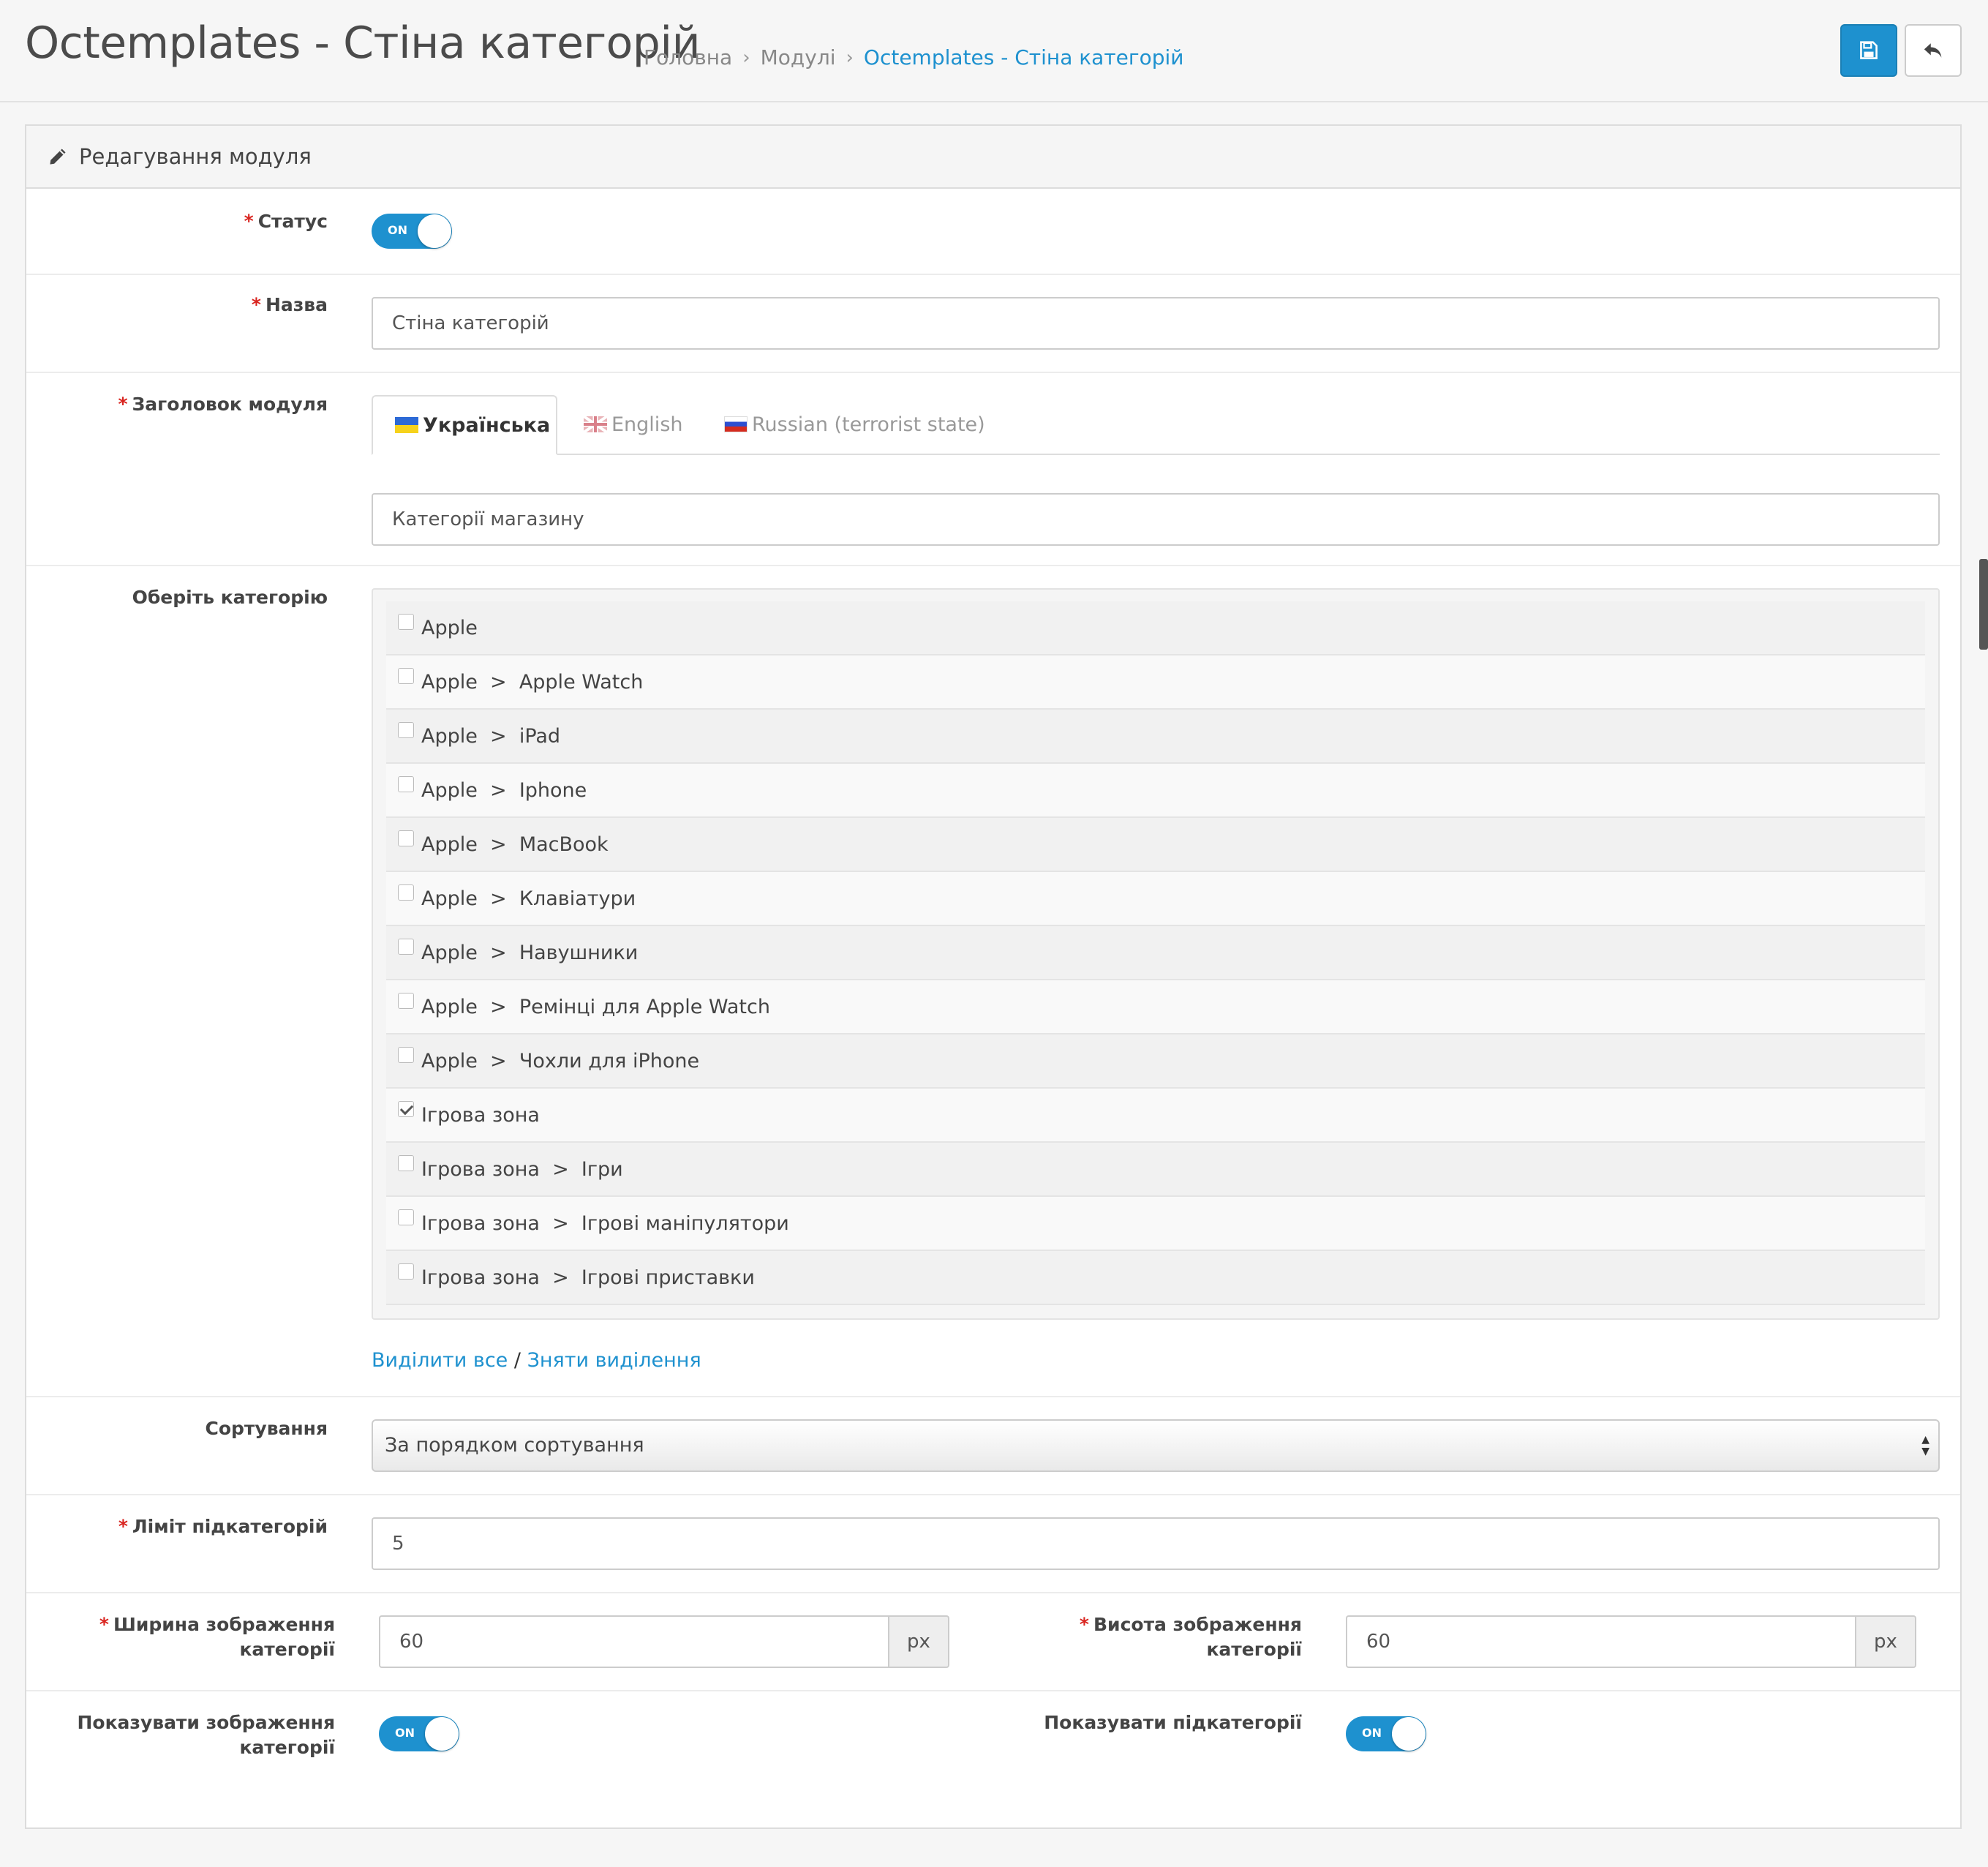 This screenshot has height=1867, width=1988. I want to click on category-label: Apple > iPad, so click(491, 736).